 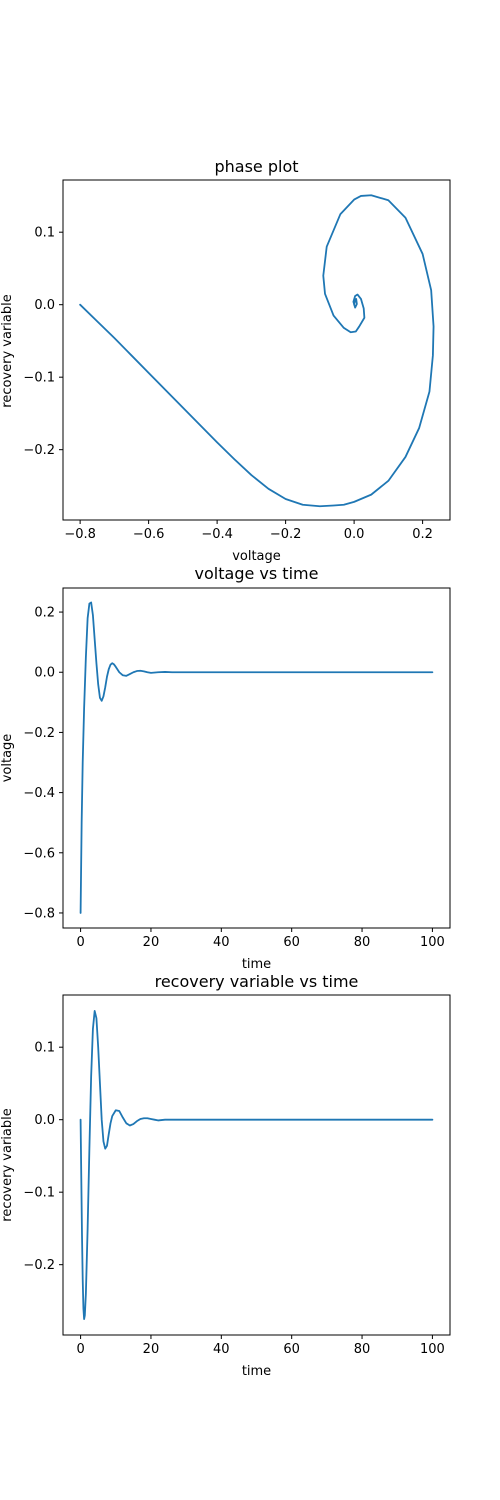 I want to click on phase-plot-ytick-label: 0.0, so click(x=44, y=305).